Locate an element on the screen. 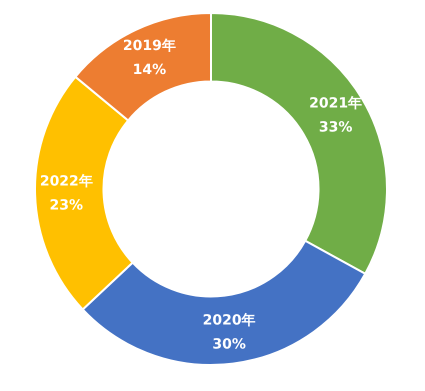 This screenshot has height=391, width=425. data-label: 33% is located at coordinates (335, 127).